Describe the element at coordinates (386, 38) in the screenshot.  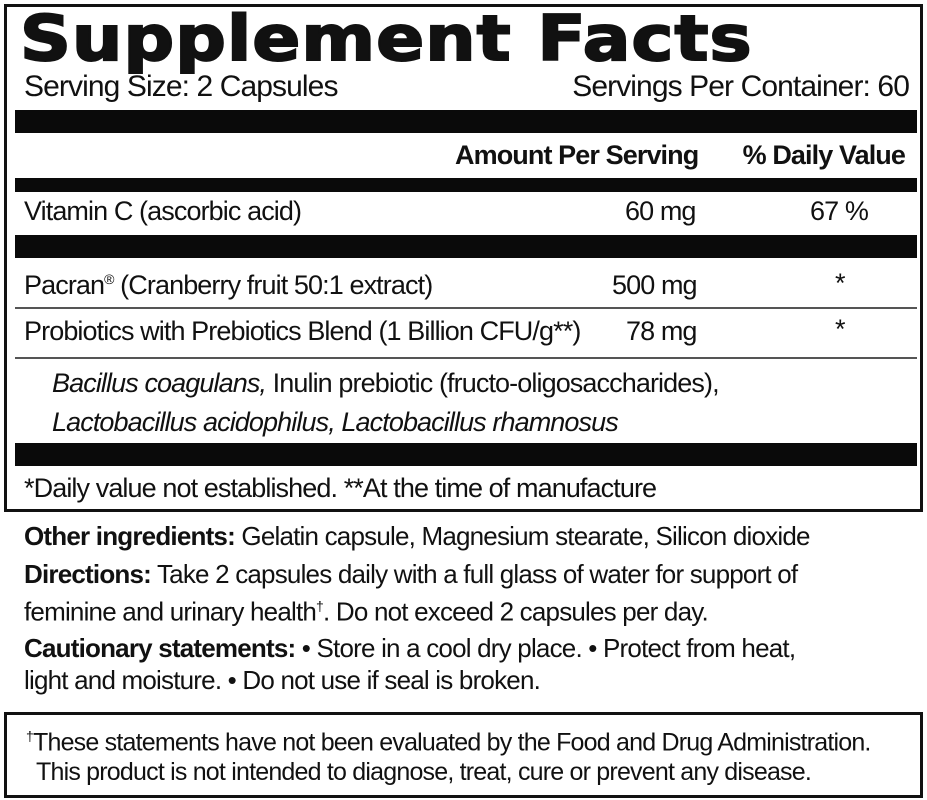
I see `panel-title: Supplement Facts` at that location.